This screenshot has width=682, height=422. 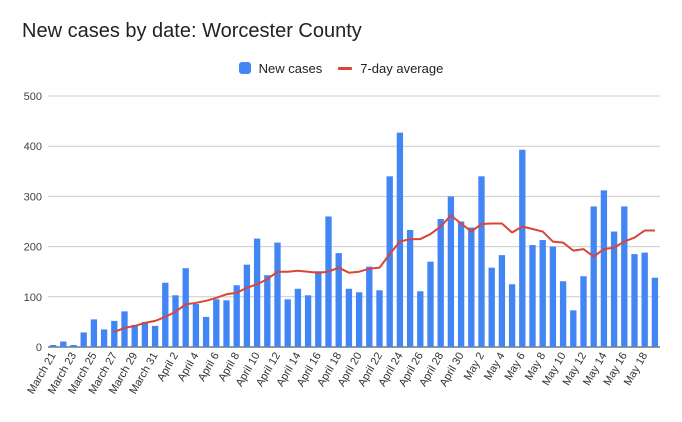 I want to click on y-tick-label-200: 200, so click(x=33, y=248).